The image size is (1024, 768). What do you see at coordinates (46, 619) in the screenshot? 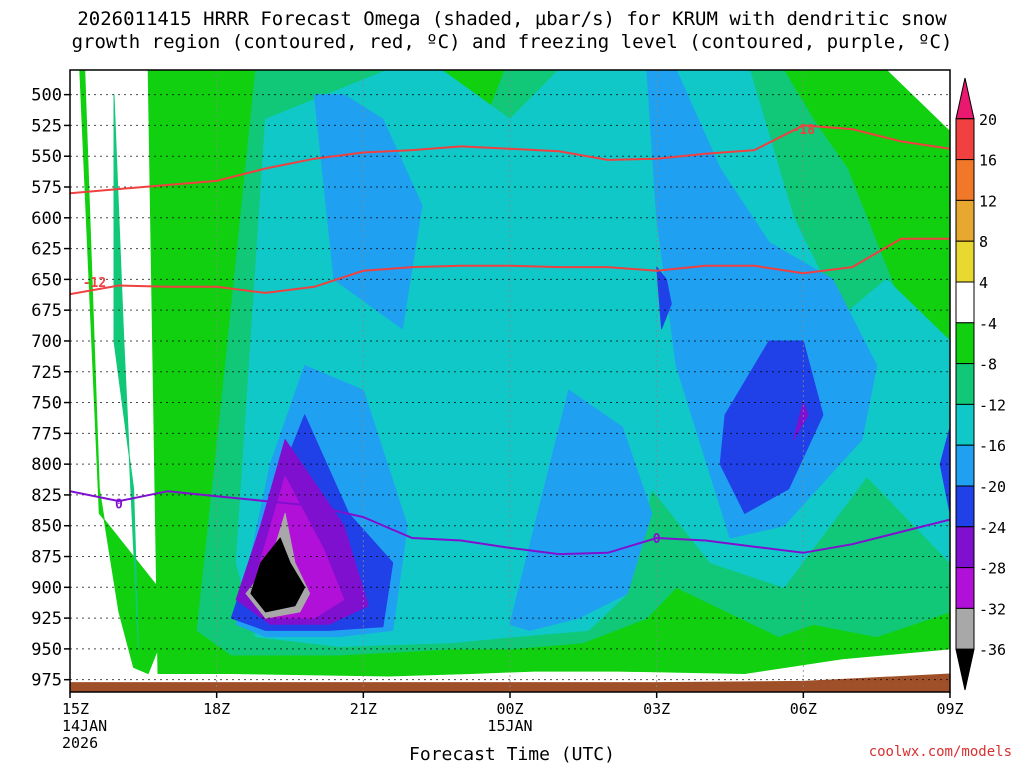
I see `y-tick-label-925: 925` at bounding box center [46, 619].